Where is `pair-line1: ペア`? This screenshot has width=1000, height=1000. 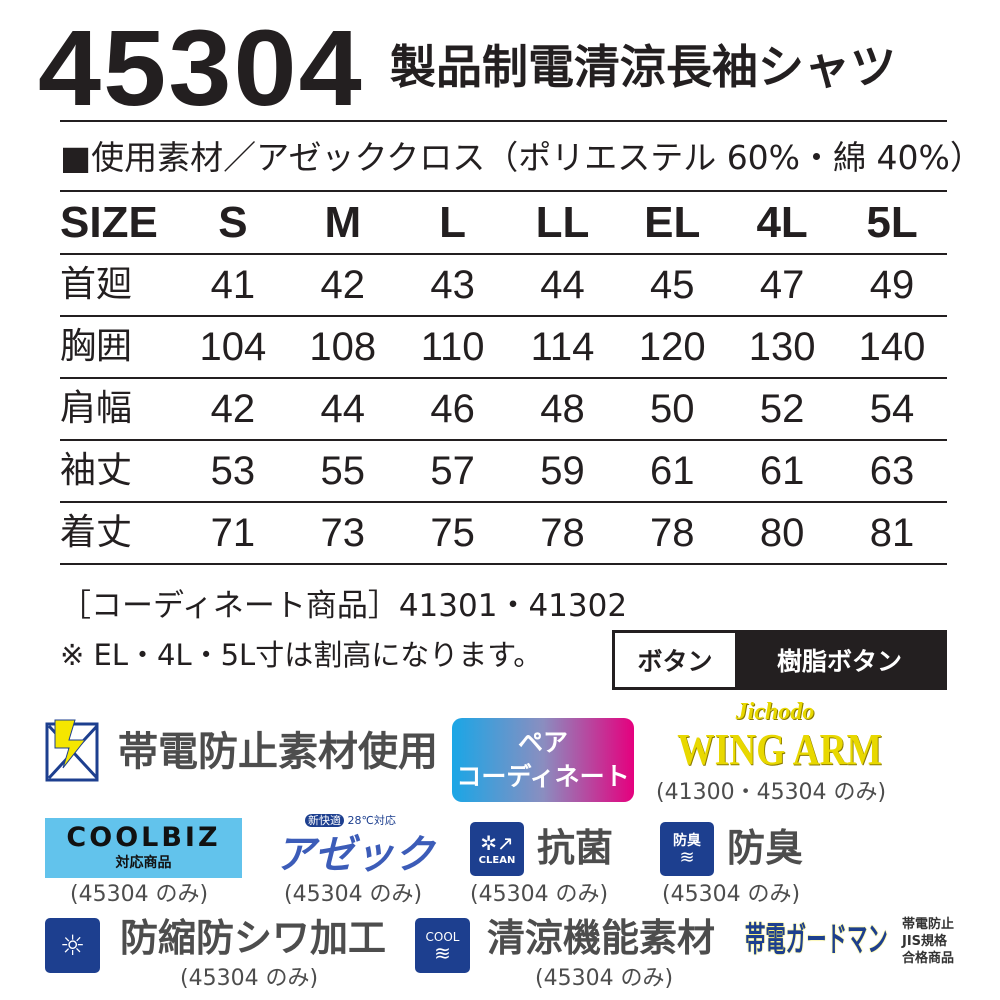 pair-line1: ペア is located at coordinates (542, 742).